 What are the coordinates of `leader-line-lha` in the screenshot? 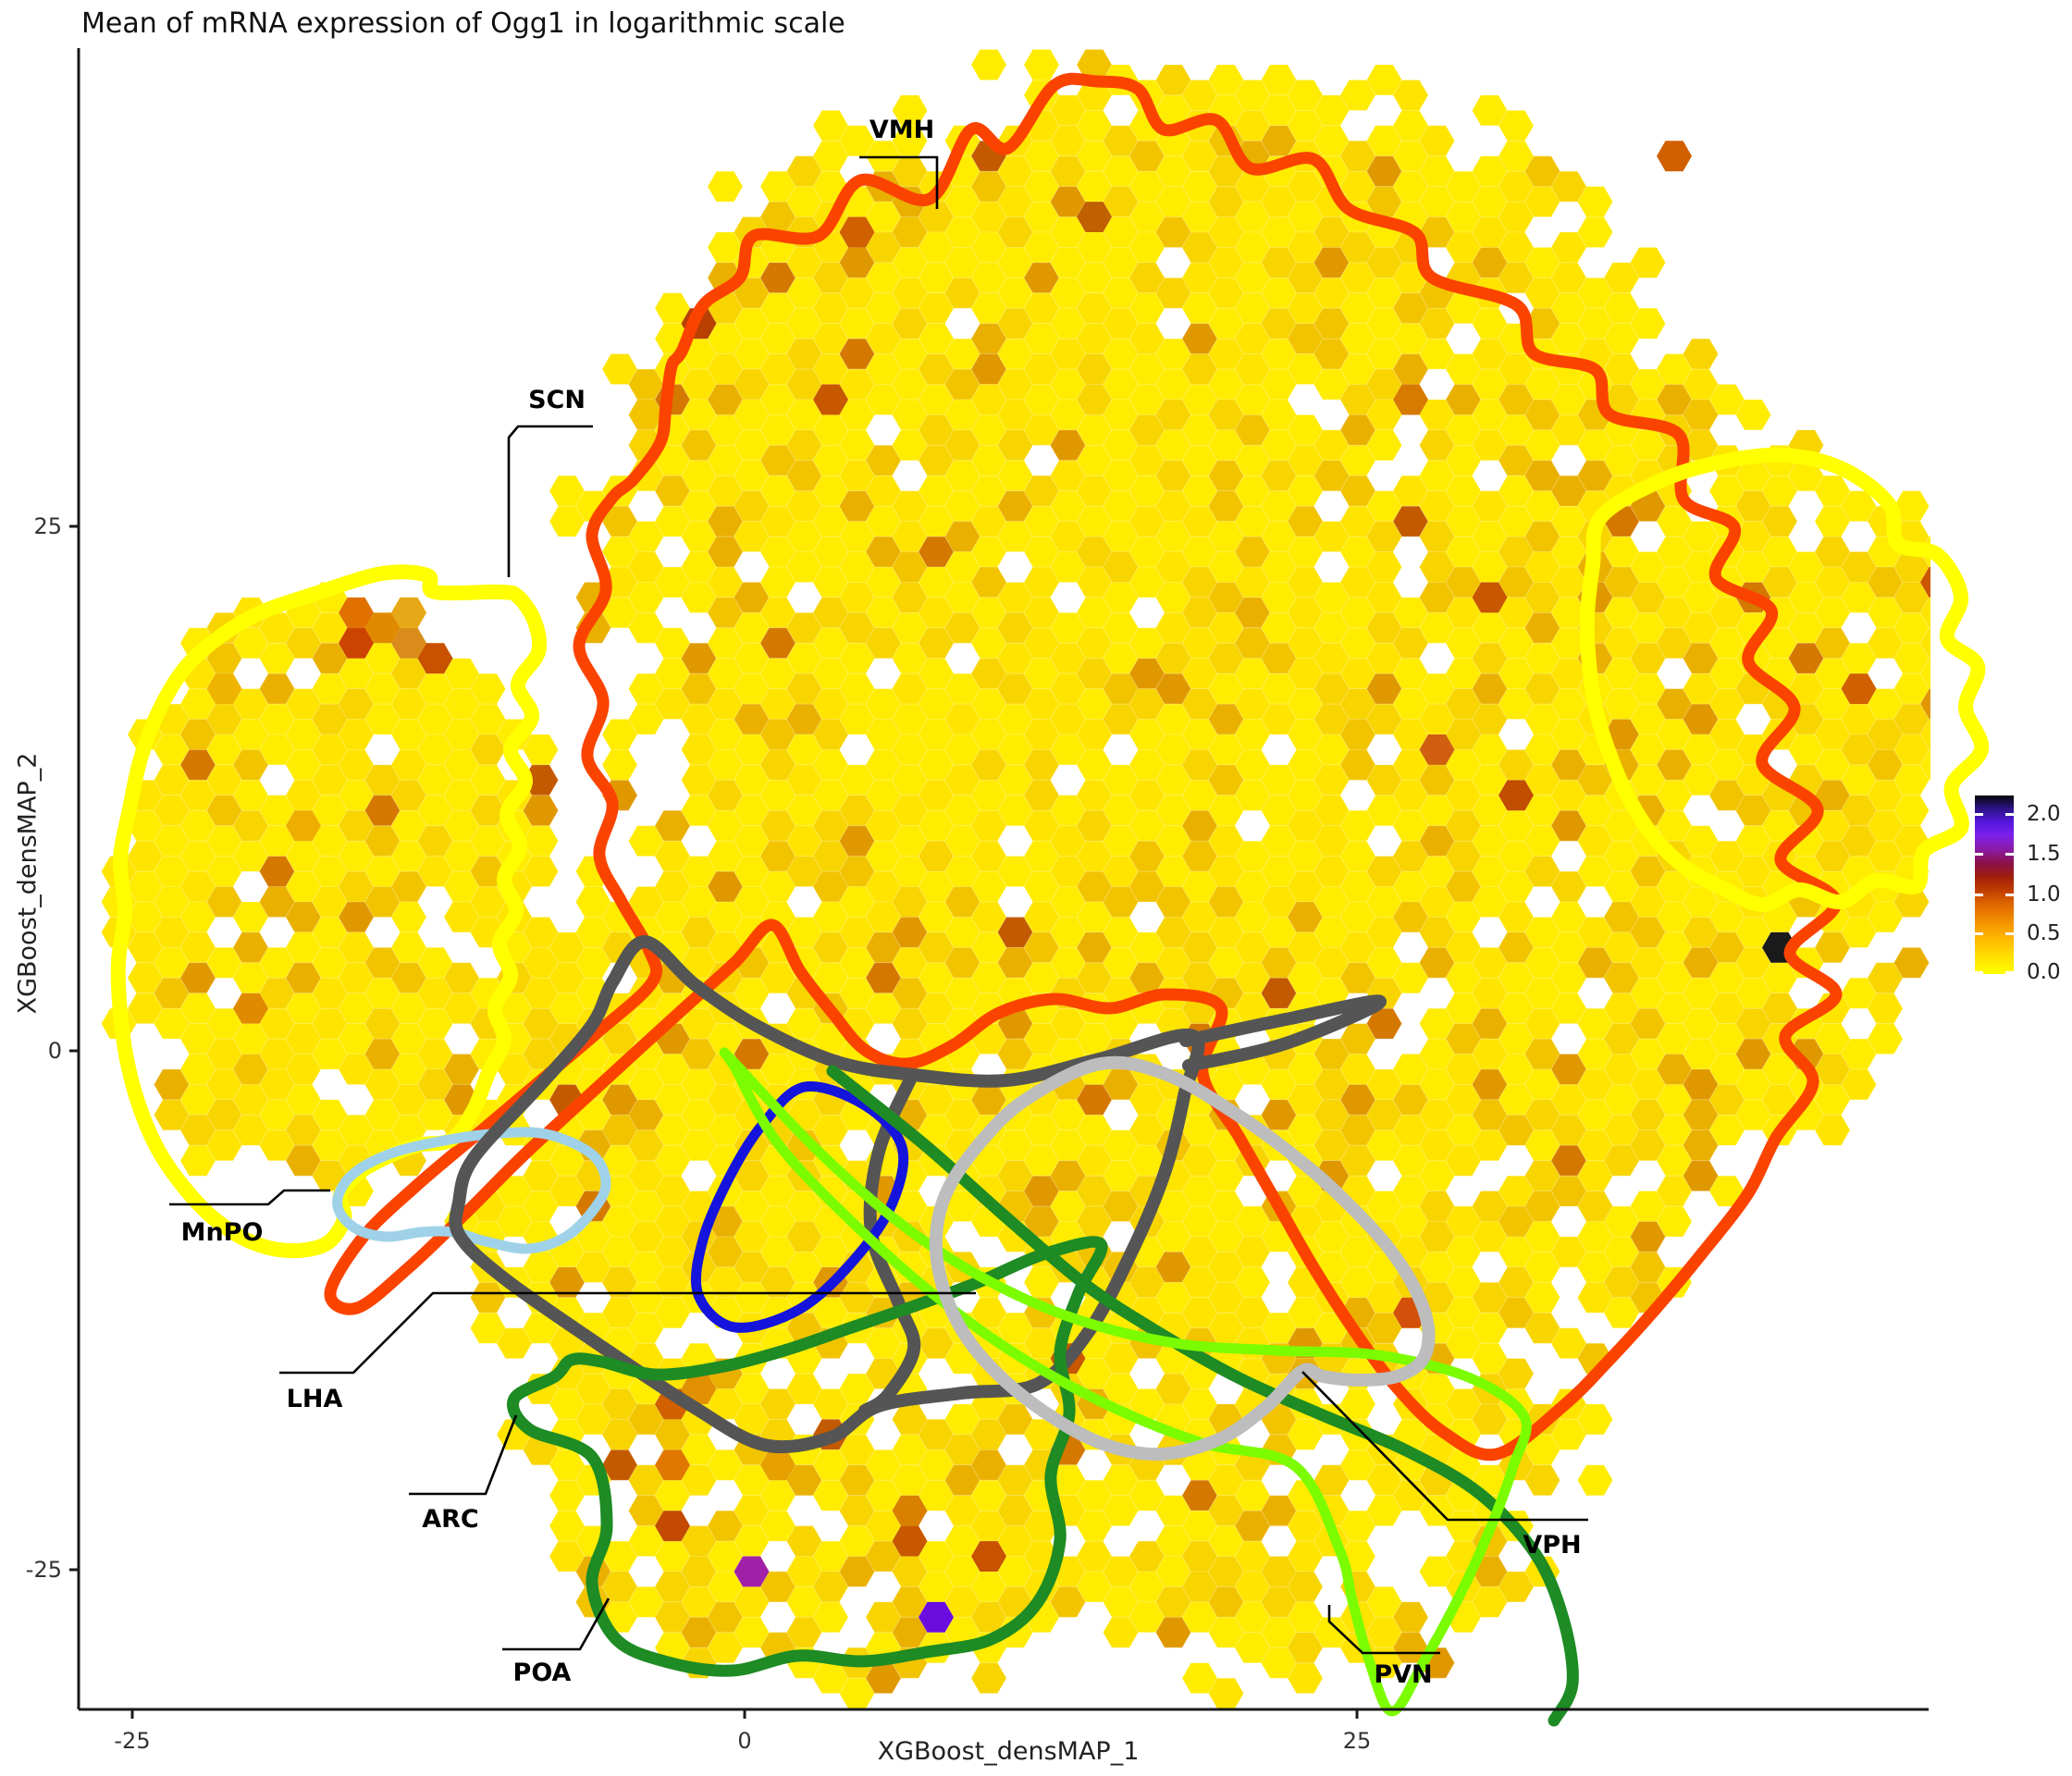 It's located at (628, 1333).